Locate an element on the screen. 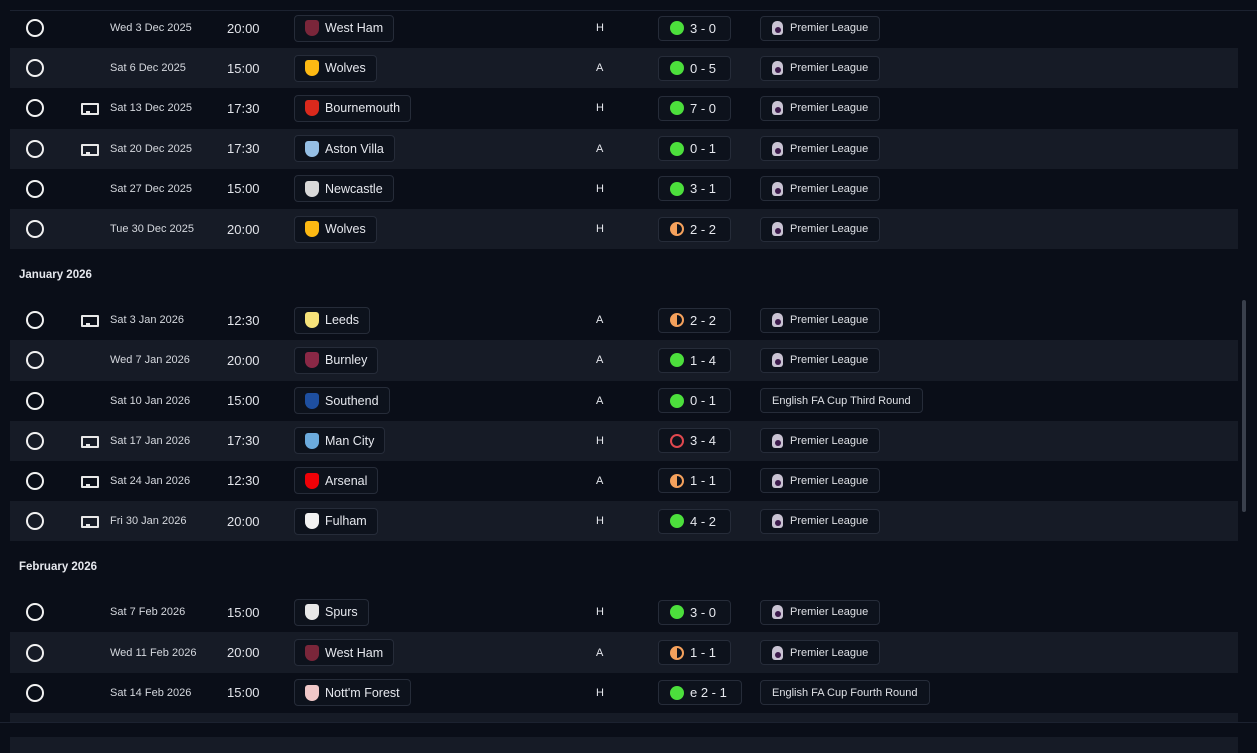 This screenshot has height=753, width=1257. opponent-button: Burnley is located at coordinates (336, 360).